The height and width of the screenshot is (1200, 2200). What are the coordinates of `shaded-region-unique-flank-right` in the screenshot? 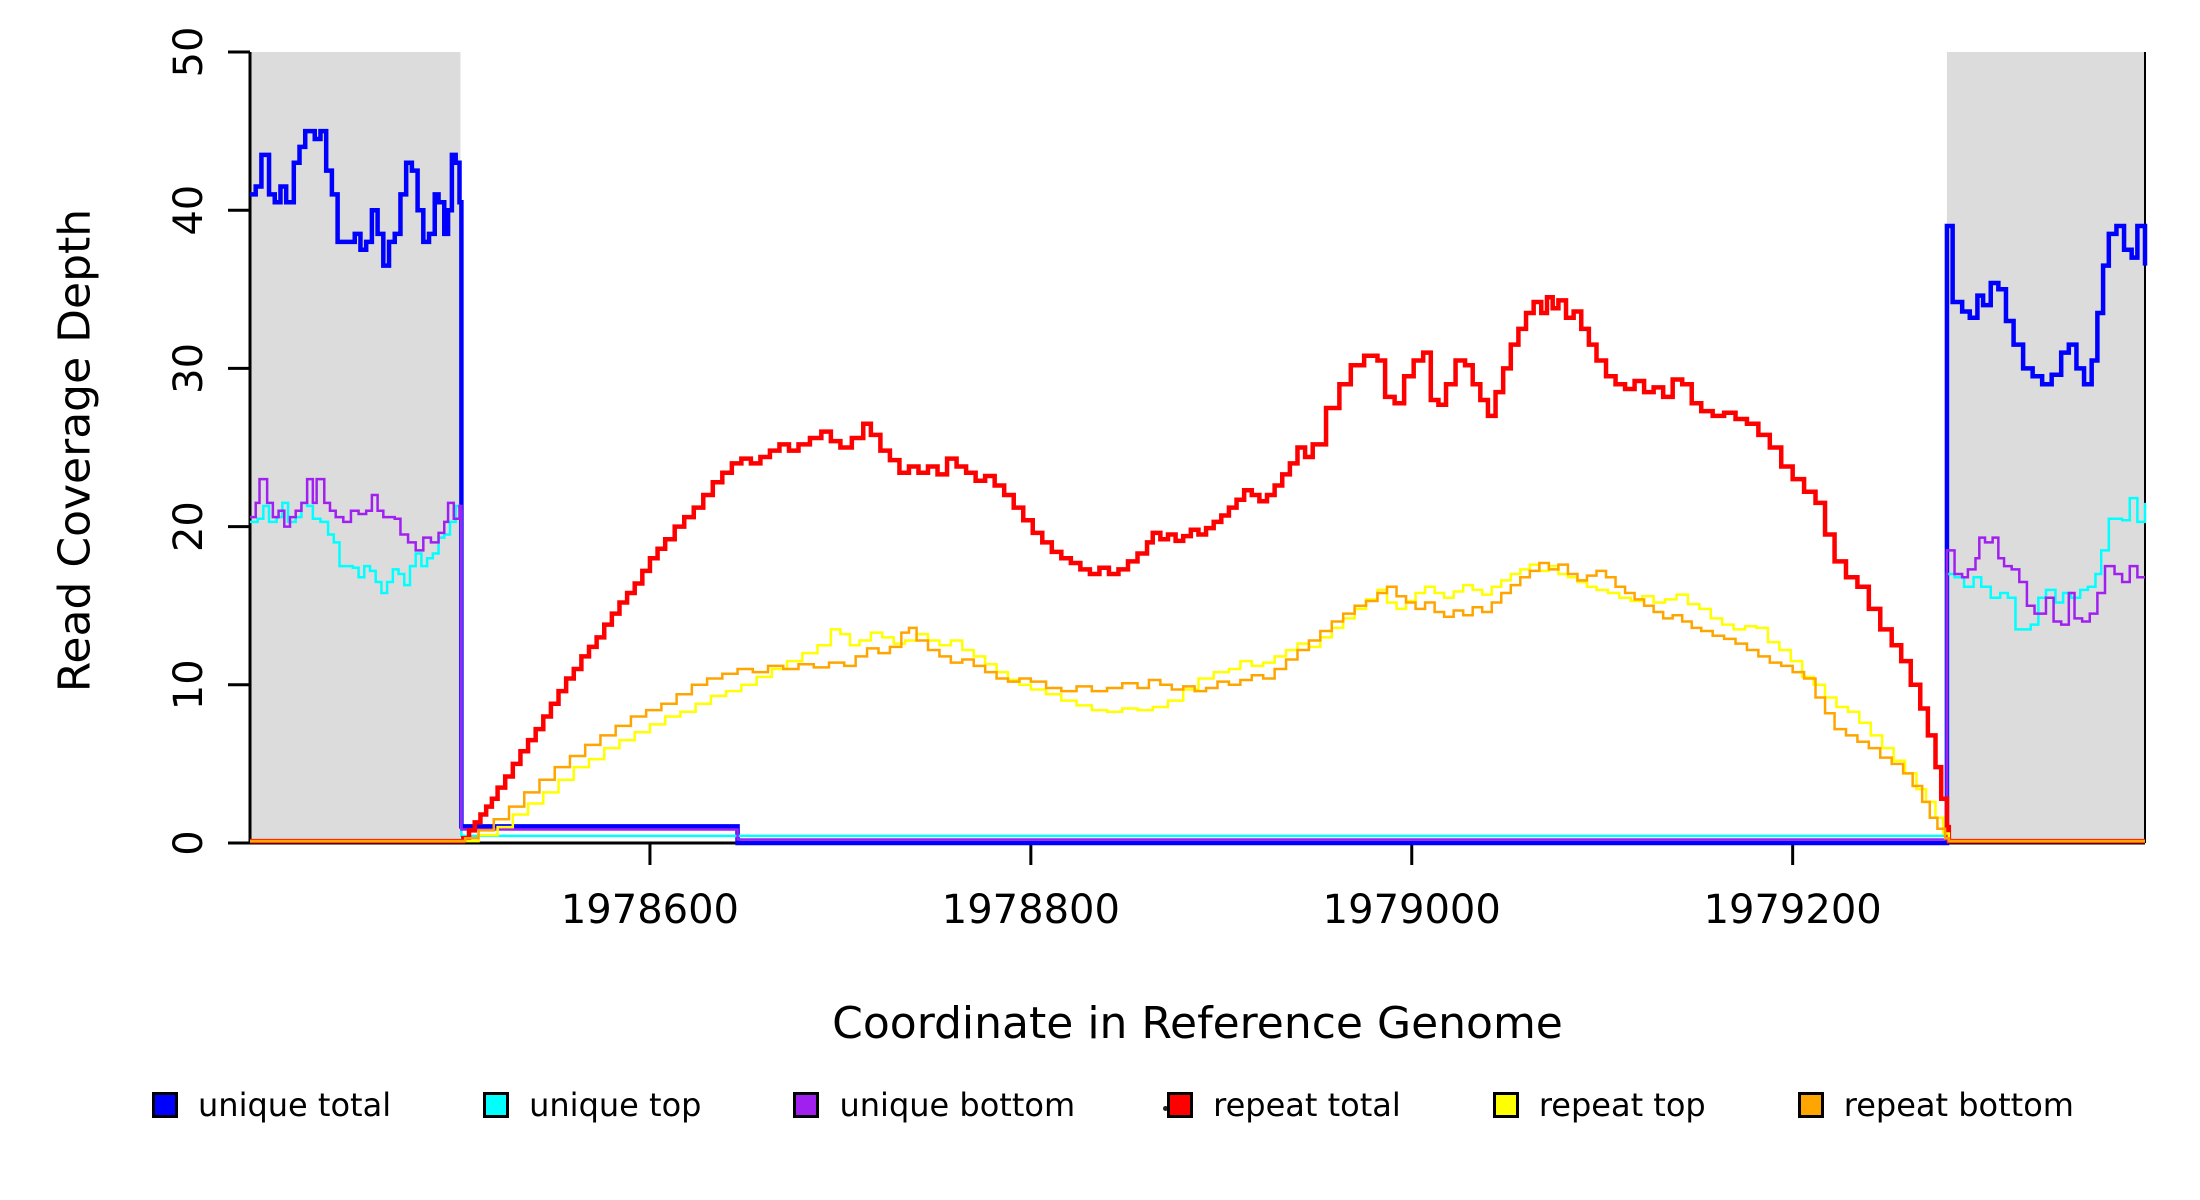 It's located at (2045, 447).